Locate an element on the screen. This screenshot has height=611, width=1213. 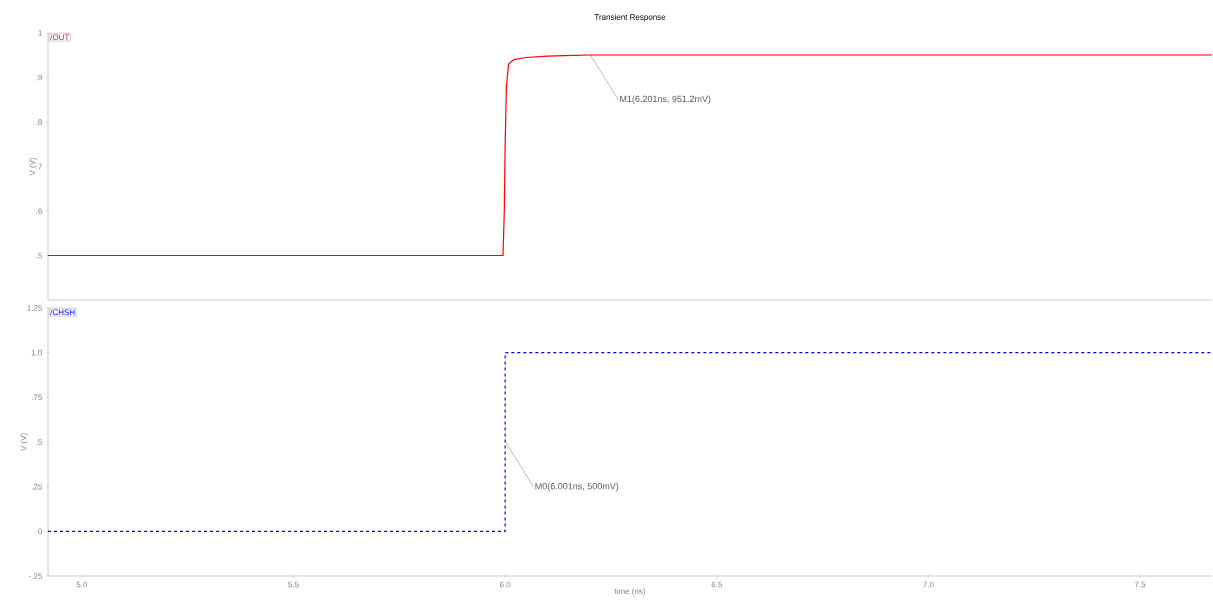
y-tick-label: .75 is located at coordinates (36, 397).